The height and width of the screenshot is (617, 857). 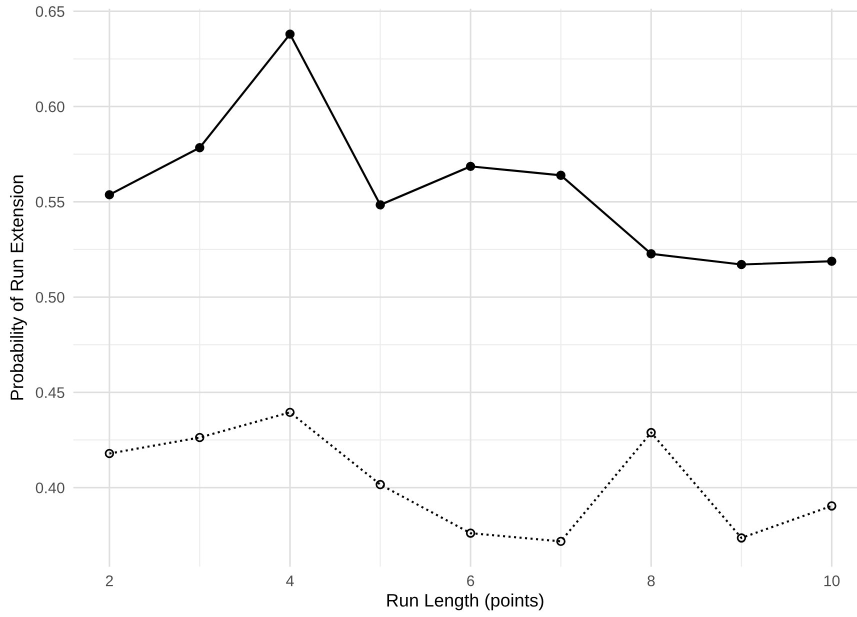 What do you see at coordinates (50, 297) in the screenshot?
I see `y-tick-label: 0.50` at bounding box center [50, 297].